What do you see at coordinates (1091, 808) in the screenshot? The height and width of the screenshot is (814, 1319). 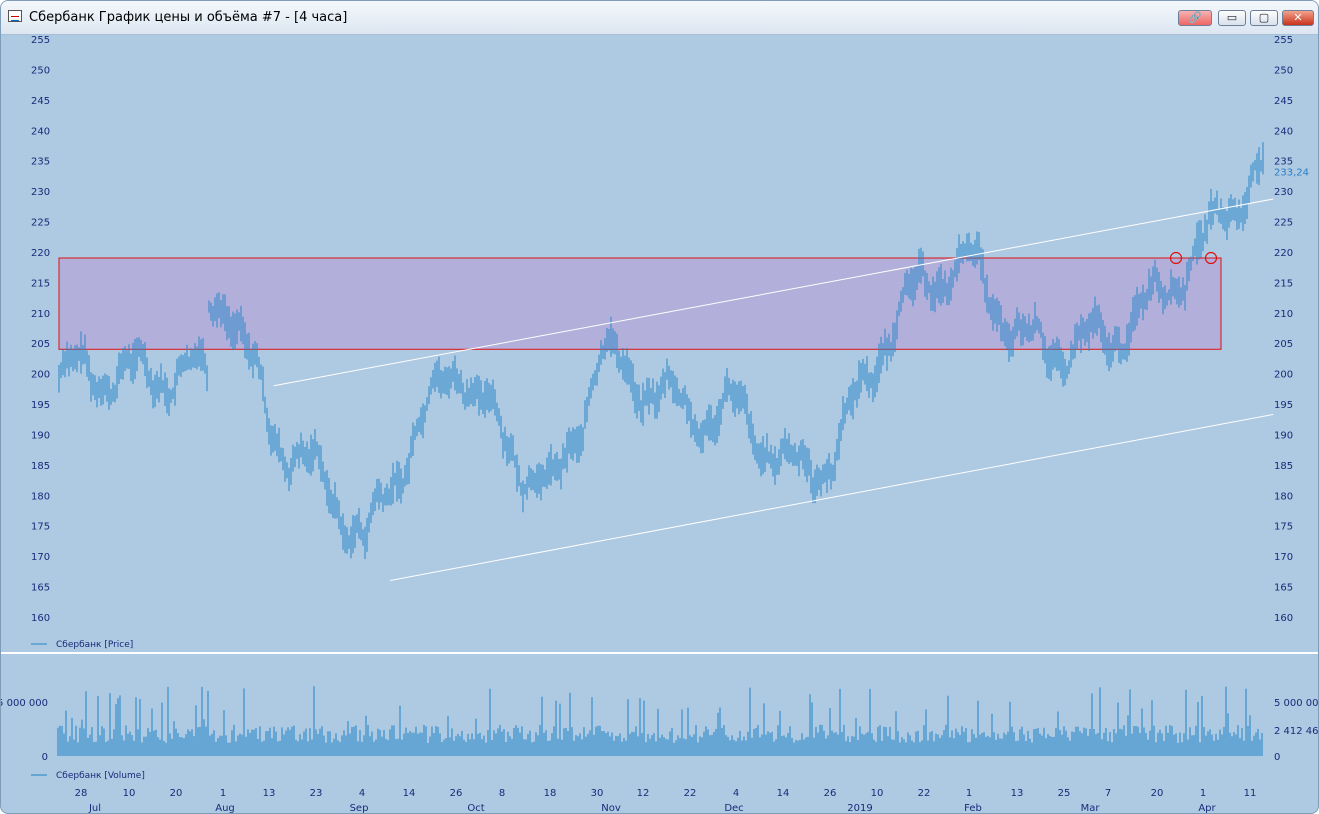 I see `x-month-tick: Mar` at bounding box center [1091, 808].